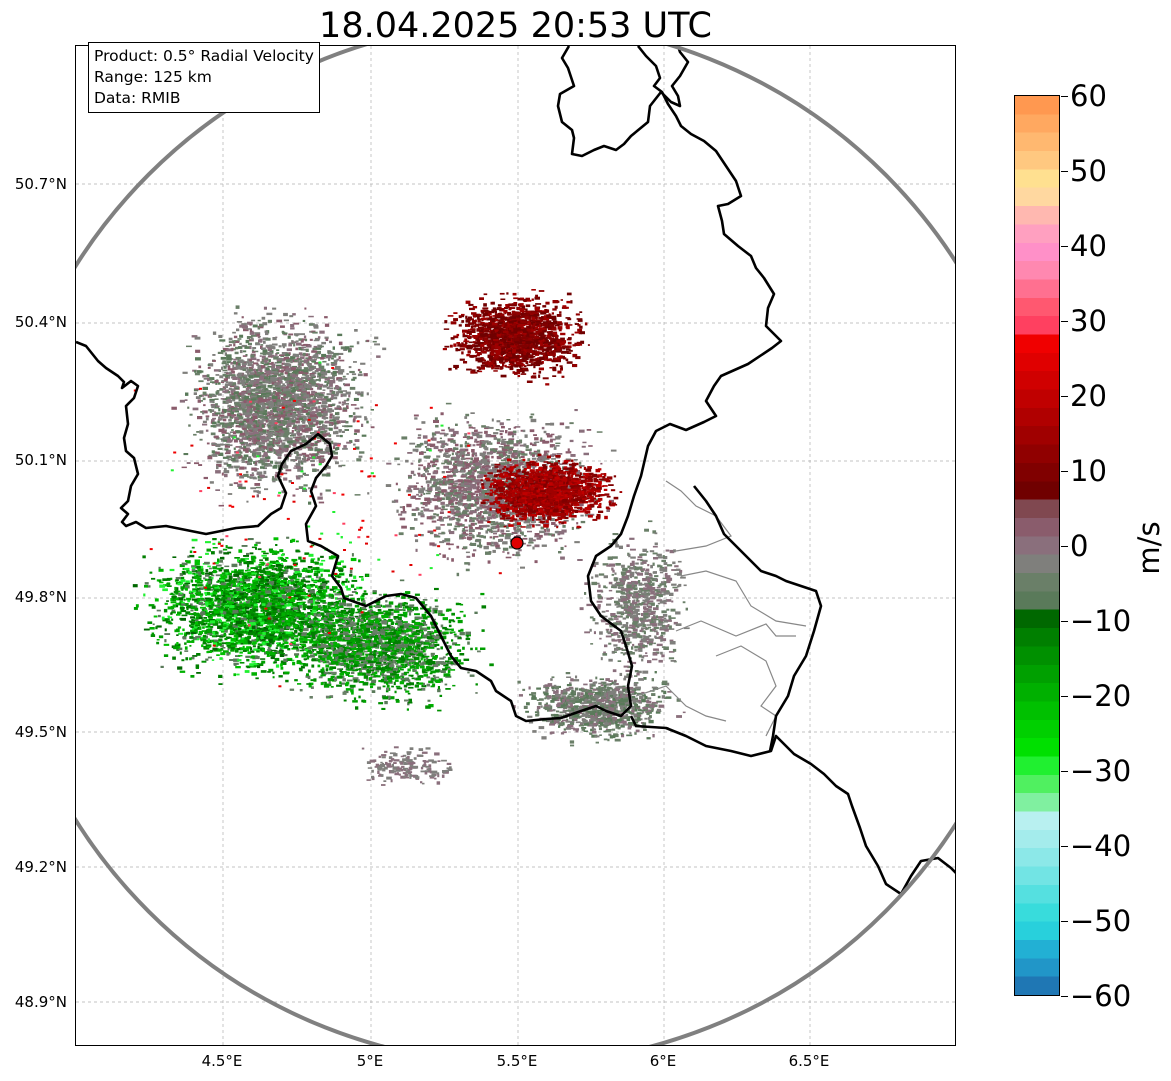 The width and height of the screenshot is (1171, 1081). I want to click on radar-site-marker, so click(517, 543).